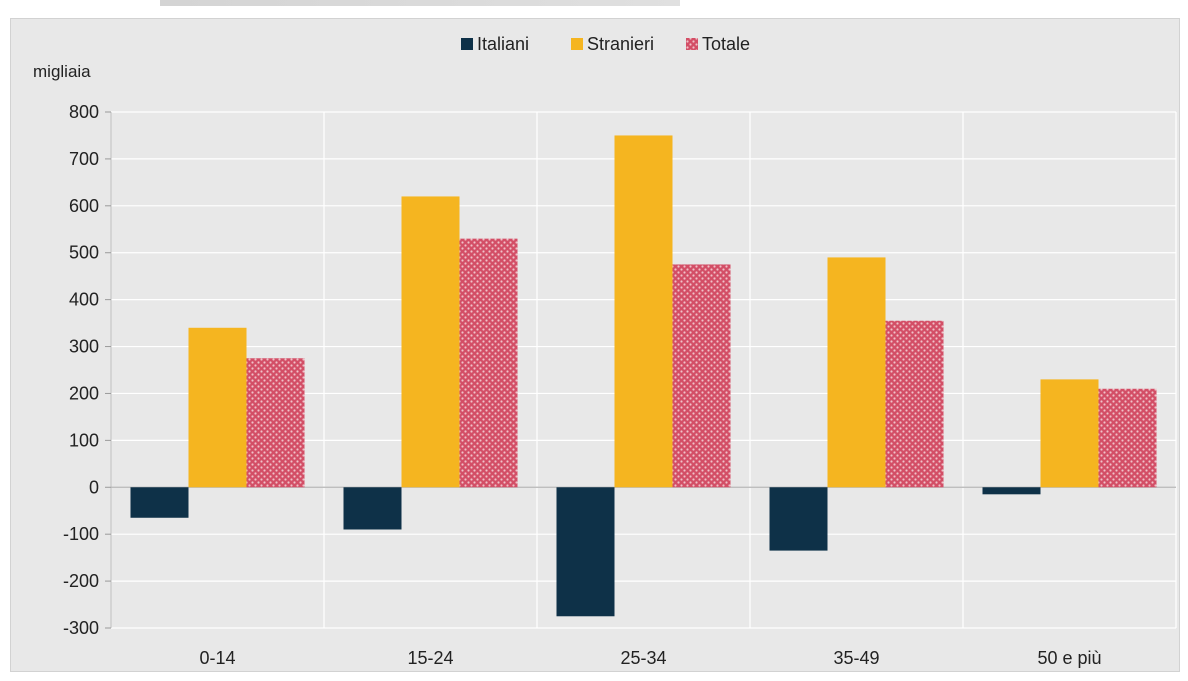  I want to click on legend-swatch-totale, so click(692, 44).